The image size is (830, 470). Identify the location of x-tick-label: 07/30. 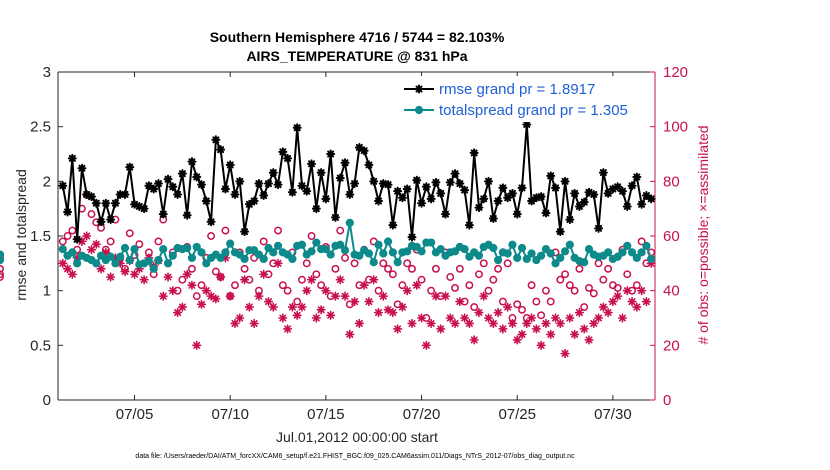
(613, 414).